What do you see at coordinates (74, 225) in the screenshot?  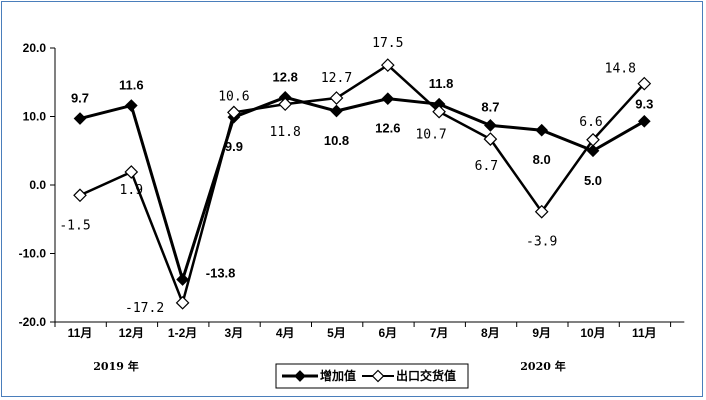 I see `data-label-export-value: -1.5` at bounding box center [74, 225].